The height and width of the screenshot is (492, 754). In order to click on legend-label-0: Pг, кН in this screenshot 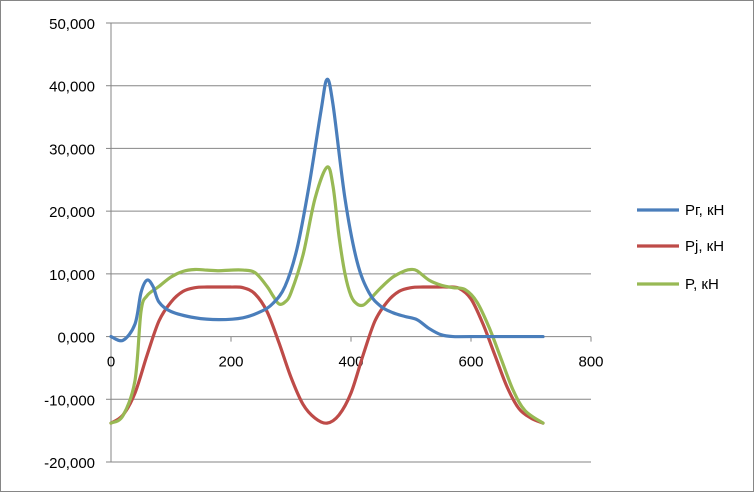, I will do `click(704, 210)`.